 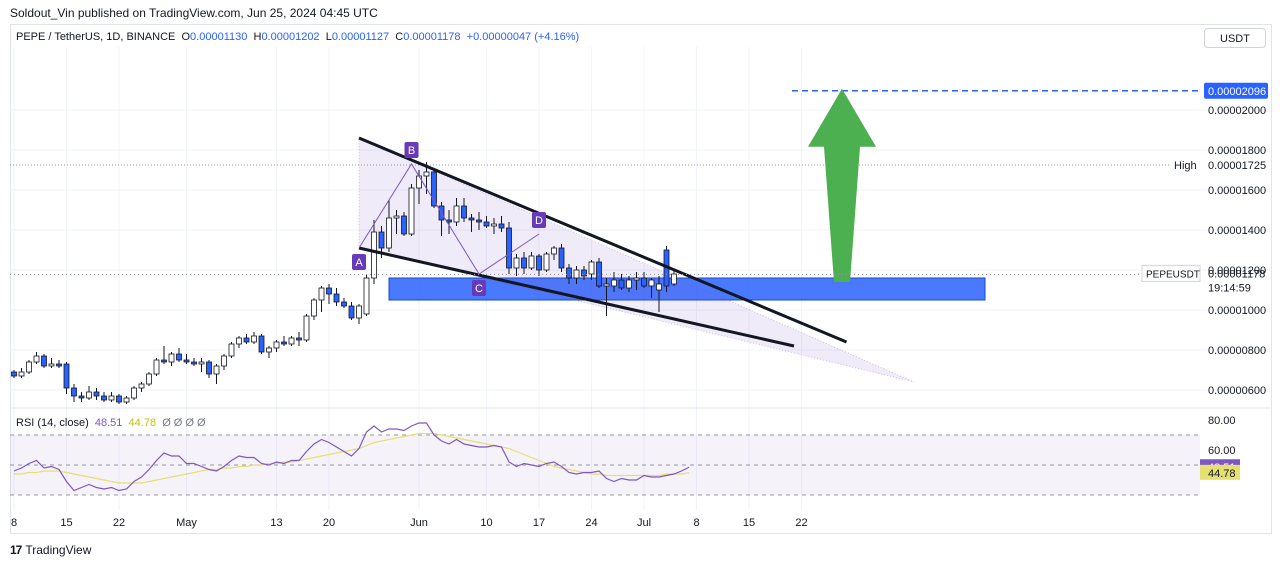 I want to click on price-tick-label: 0.00000800, so click(x=1237, y=351).